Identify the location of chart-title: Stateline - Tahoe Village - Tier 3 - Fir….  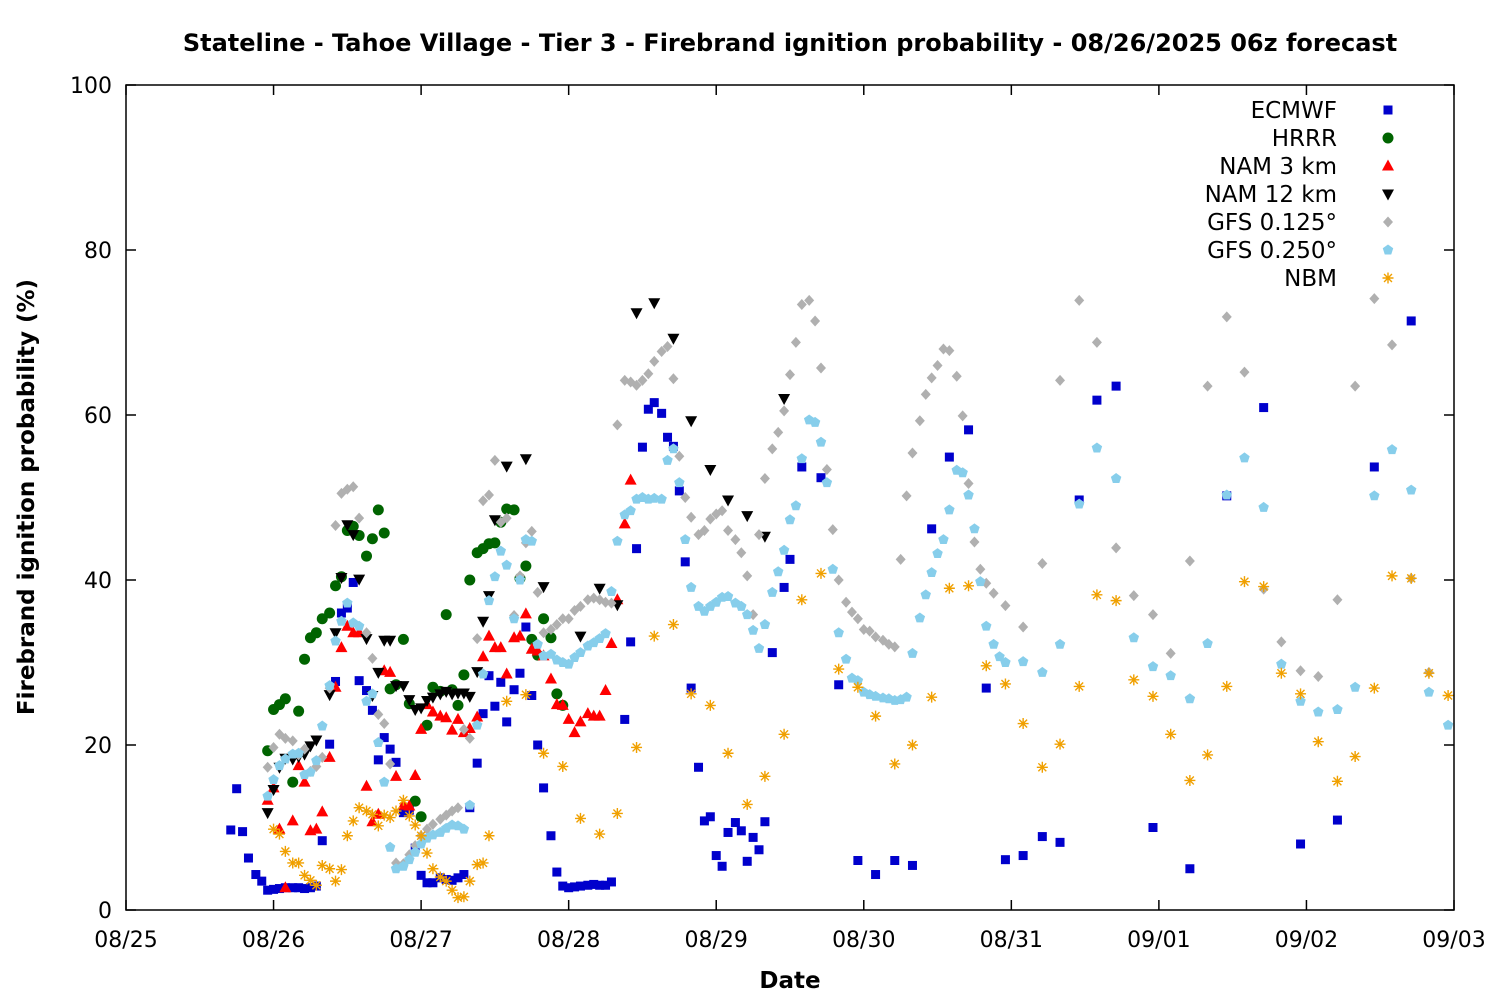
(790, 43).